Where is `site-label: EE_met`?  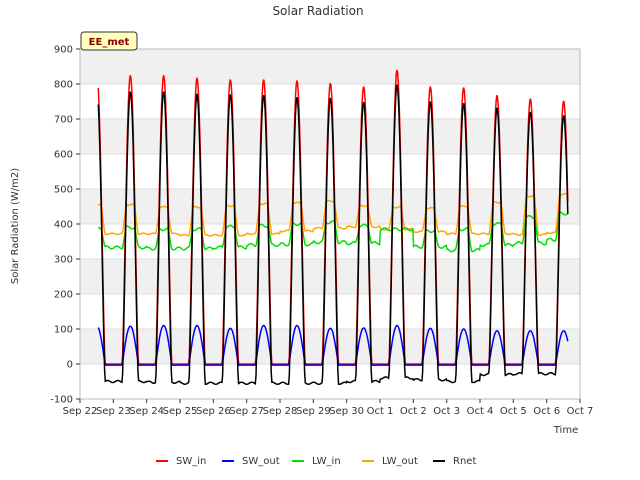 site-label: EE_met is located at coordinates (109, 42).